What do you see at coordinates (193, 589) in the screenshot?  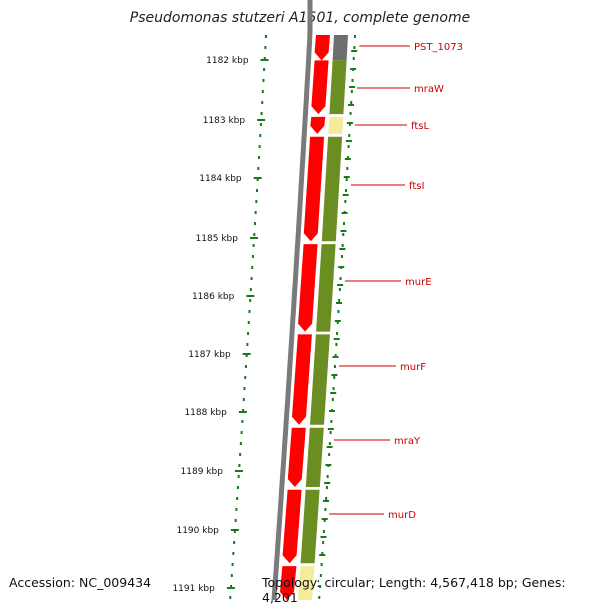 I see `scale-tick-label: 1191 kbp` at bounding box center [193, 589].